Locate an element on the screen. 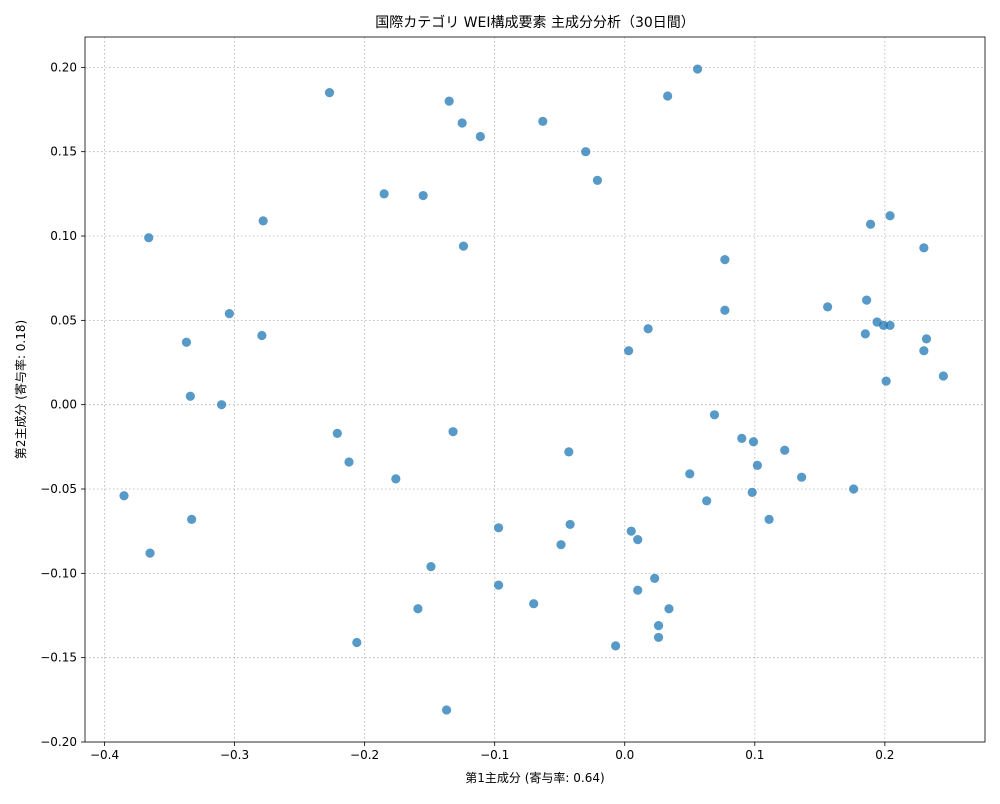 The width and height of the screenshot is (1000, 804). y-tick-label: 0.05 is located at coordinates (63, 320).